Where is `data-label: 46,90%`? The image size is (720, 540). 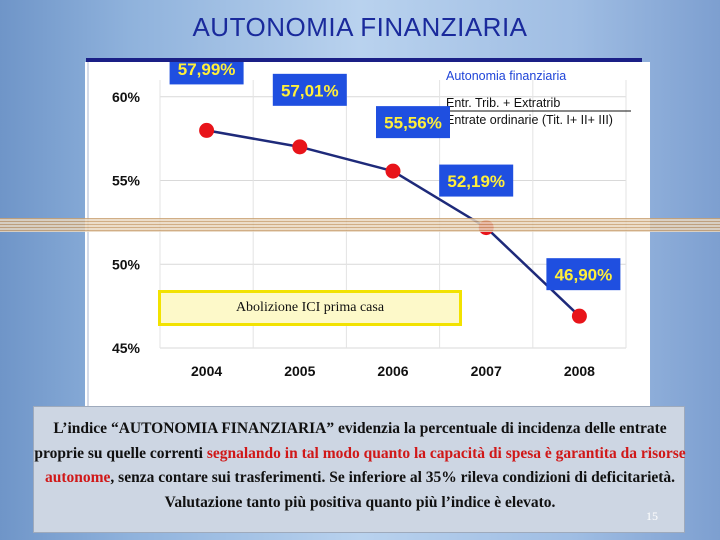 data-label: 46,90% is located at coordinates (584, 275).